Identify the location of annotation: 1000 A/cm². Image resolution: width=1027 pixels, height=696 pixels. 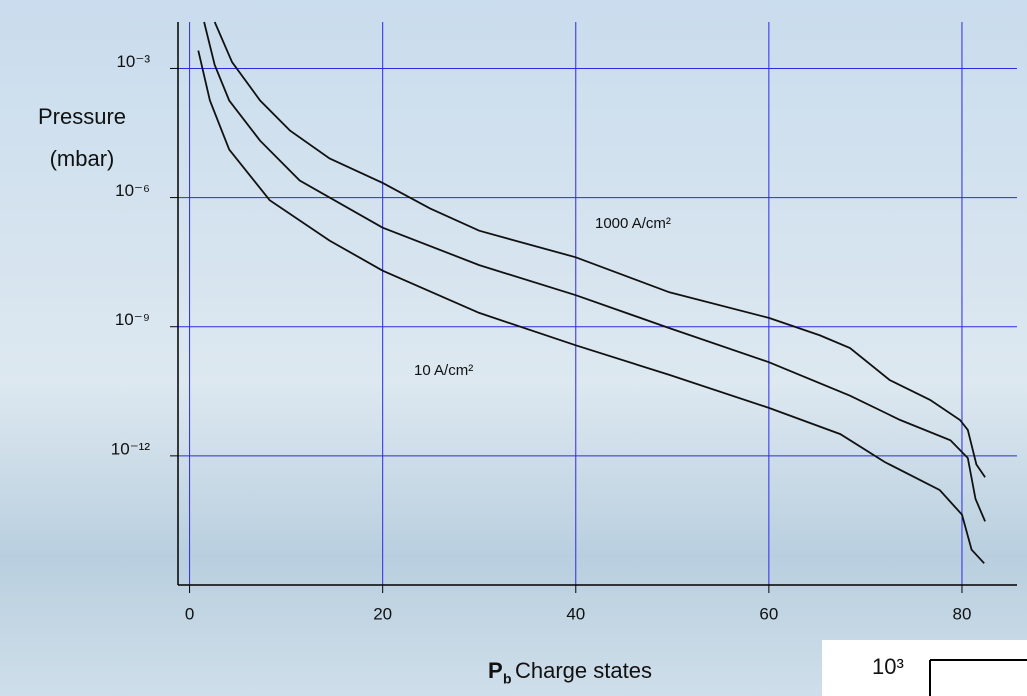
(633, 223).